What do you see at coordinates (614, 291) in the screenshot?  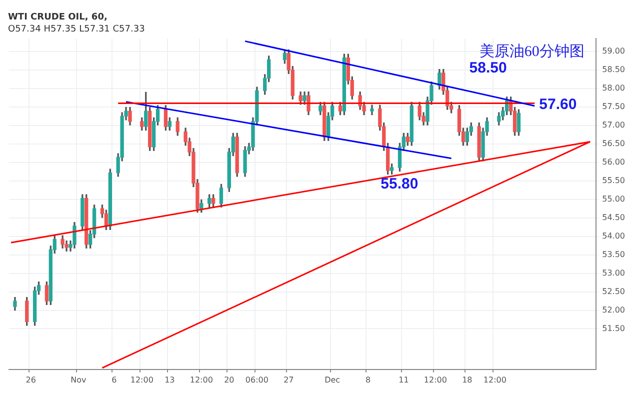 I see `y-tick-label: 52.50` at bounding box center [614, 291].